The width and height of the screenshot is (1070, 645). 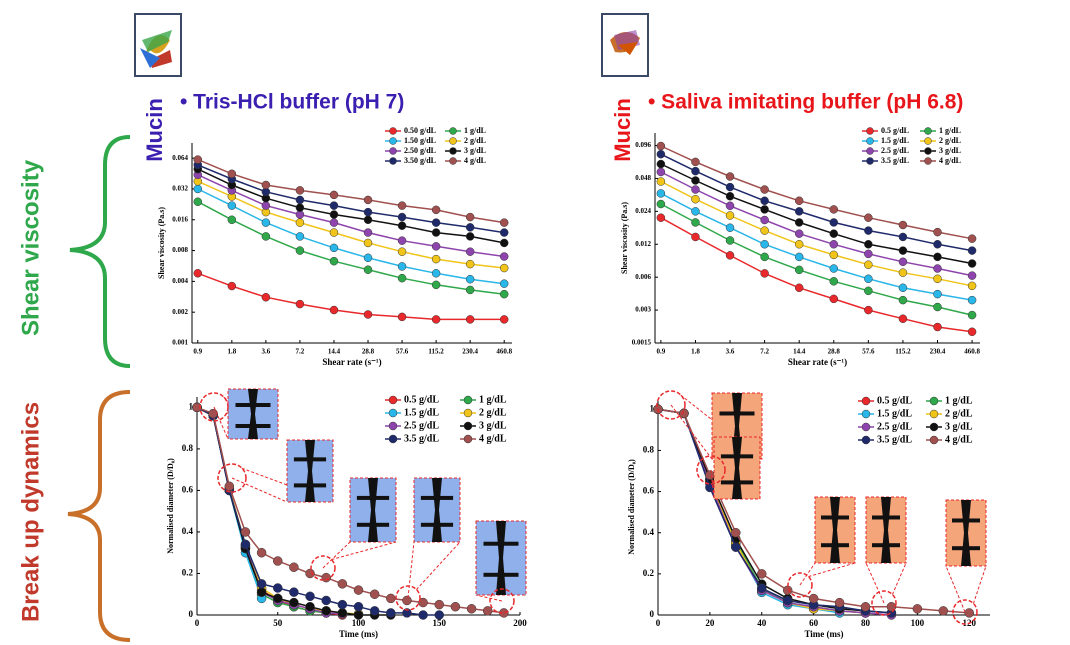 What do you see at coordinates (649, 573) in the screenshot?
I see `y-tick-label: 0.2` at bounding box center [649, 573].